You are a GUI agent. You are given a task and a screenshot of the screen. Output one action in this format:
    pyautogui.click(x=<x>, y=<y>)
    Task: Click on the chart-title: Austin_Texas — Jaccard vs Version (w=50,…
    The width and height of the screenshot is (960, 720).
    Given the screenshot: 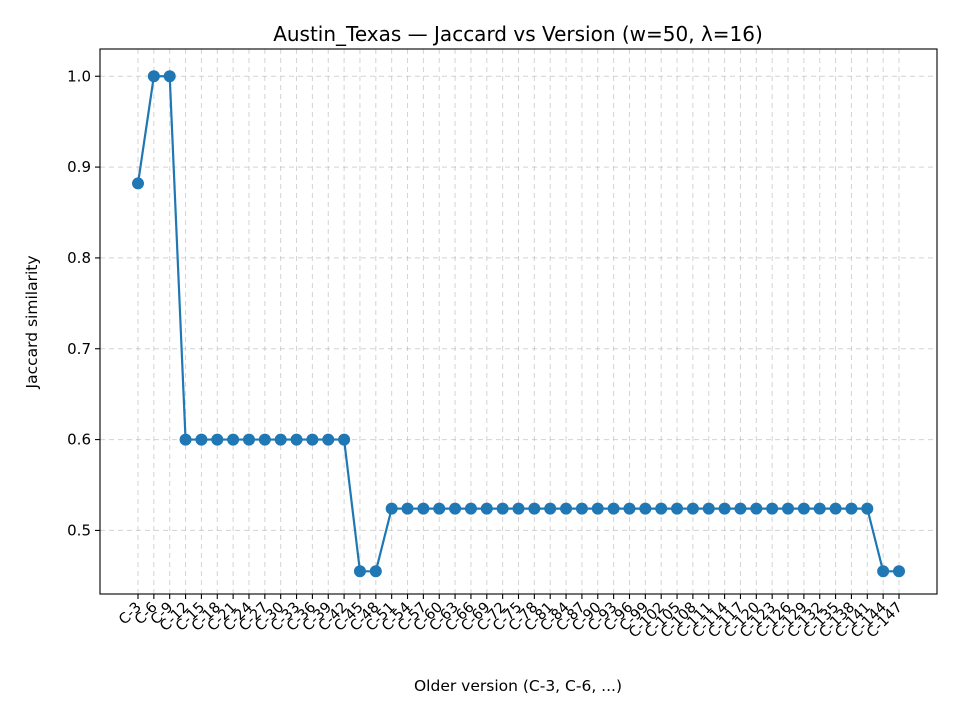 What is the action you would take?
    pyautogui.click(x=518, y=34)
    